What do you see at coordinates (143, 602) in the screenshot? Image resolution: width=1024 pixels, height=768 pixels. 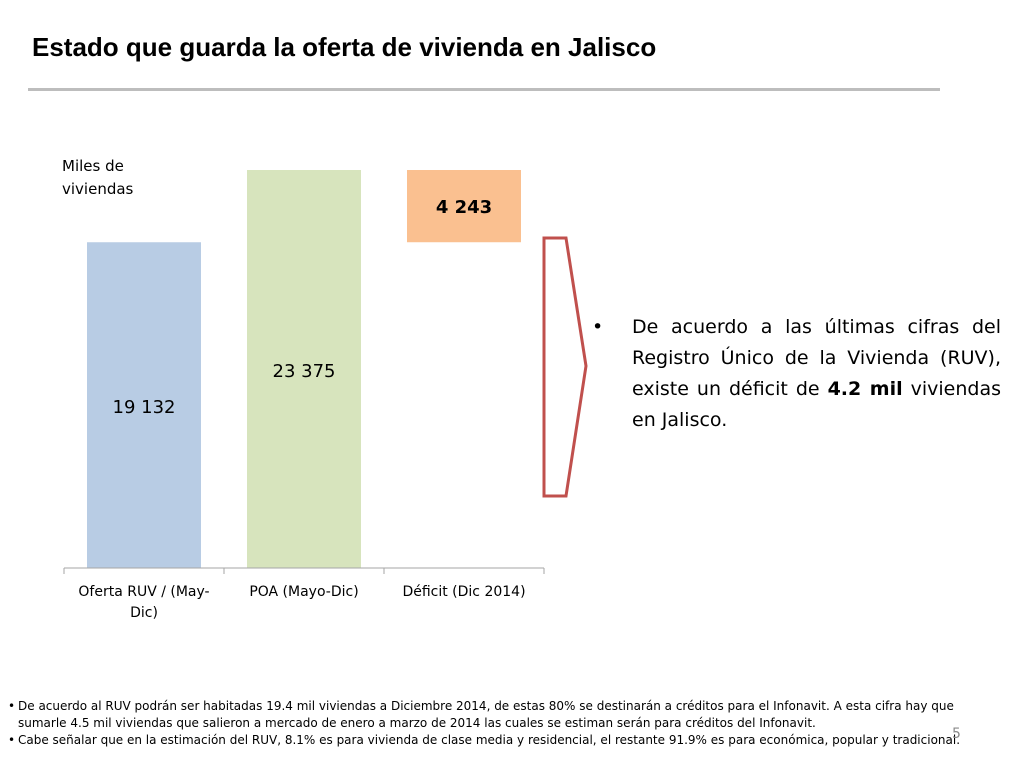 I see `category-label: Oferta RUV / (May-Dic)` at bounding box center [143, 602].